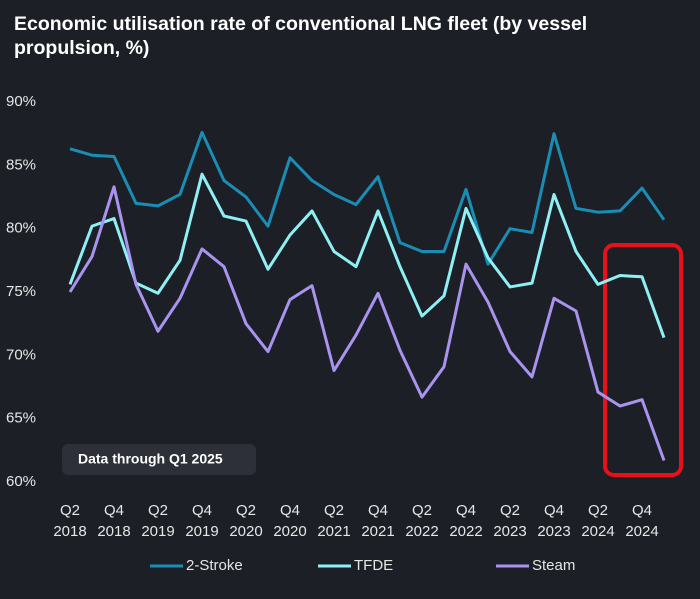  I want to click on x-tick-label: Q4 2023, so click(554, 521).